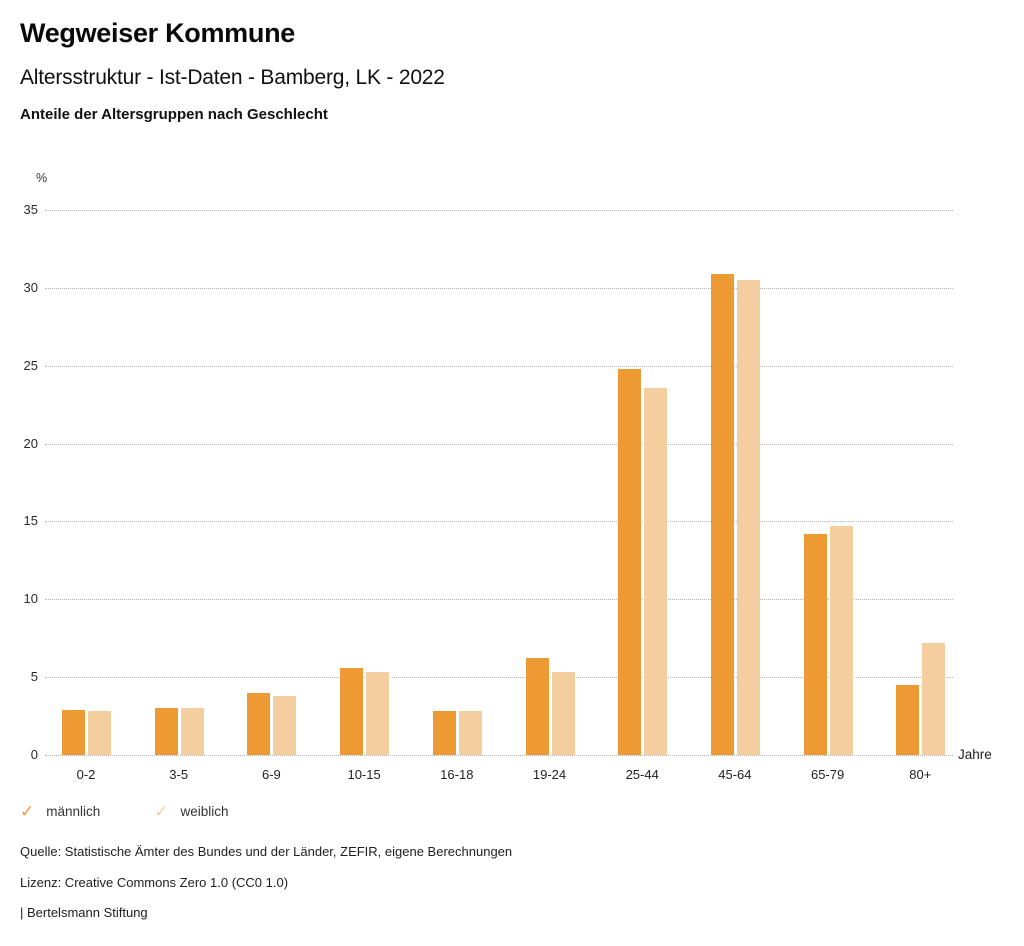 The width and height of the screenshot is (1024, 946). What do you see at coordinates (630, 561) in the screenshot?
I see `bar-männlich-25-44` at bounding box center [630, 561].